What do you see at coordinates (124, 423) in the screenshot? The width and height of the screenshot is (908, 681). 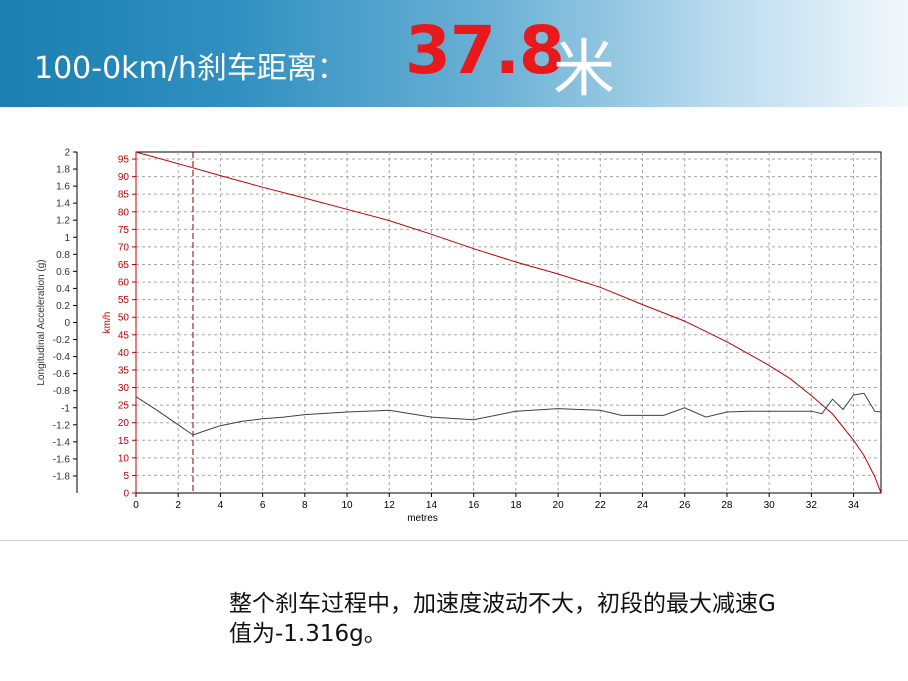 I see `speed-tick-label: 20` at bounding box center [124, 423].